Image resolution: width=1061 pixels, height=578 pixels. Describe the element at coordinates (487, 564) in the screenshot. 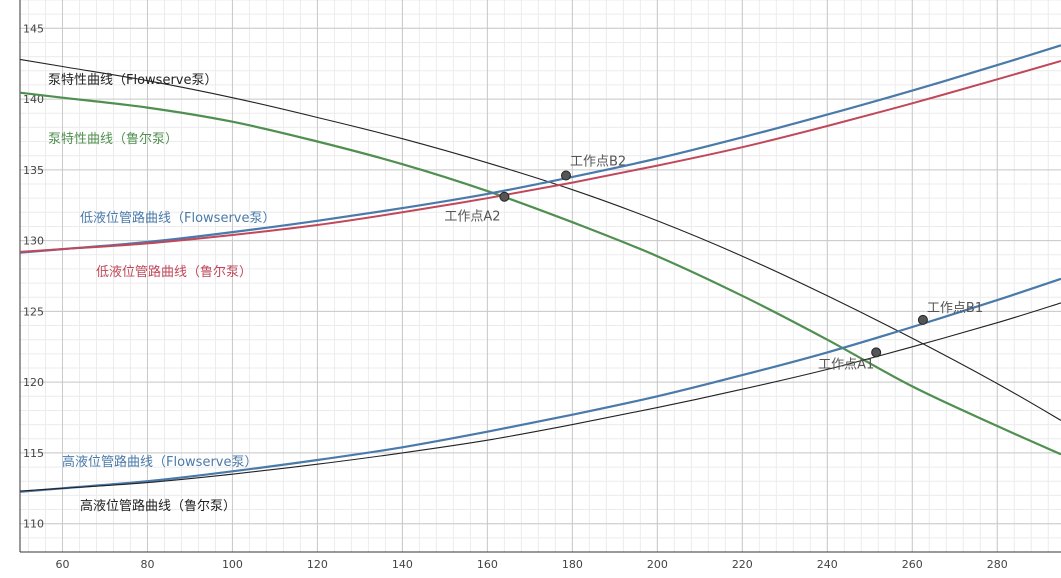

I see `x-tick-label: 160` at that location.